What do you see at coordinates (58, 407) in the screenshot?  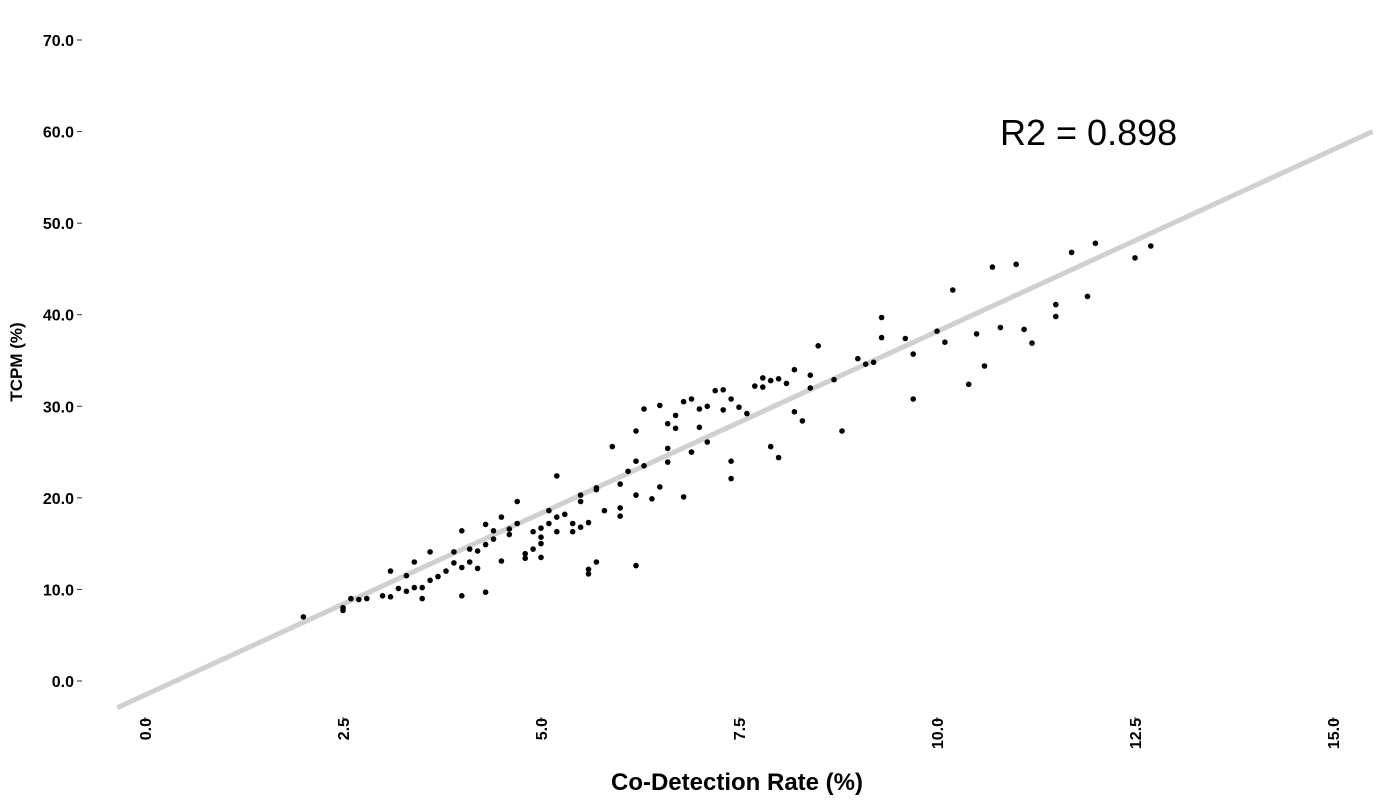 I see `y-tick-label: 30.0` at bounding box center [58, 407].